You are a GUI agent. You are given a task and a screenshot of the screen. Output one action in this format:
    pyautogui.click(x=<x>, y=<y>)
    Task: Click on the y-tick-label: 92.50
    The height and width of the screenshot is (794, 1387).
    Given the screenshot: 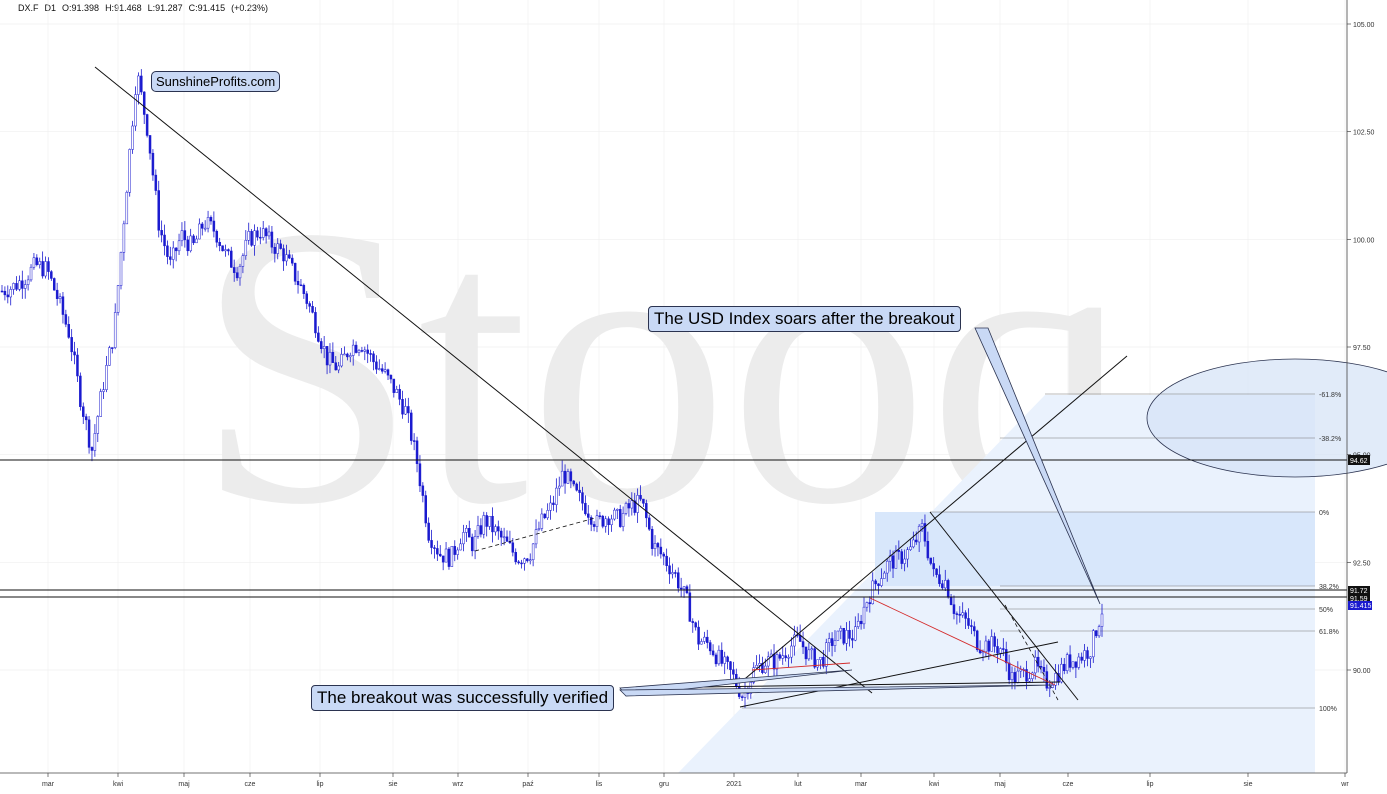 What is the action you would take?
    pyautogui.click(x=1362, y=563)
    